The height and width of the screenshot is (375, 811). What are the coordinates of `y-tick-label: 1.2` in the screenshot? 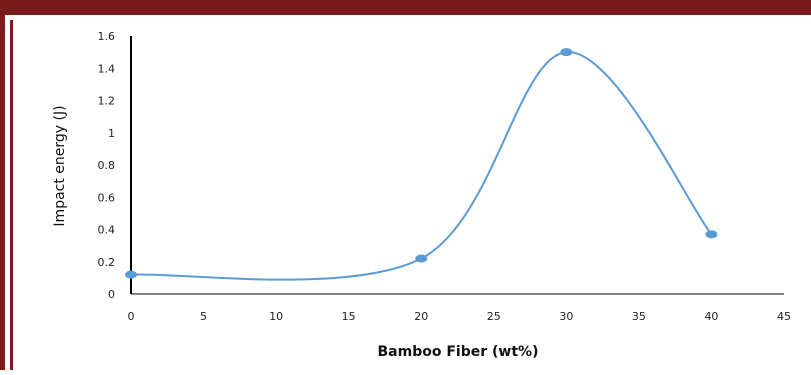 It's located at (107, 101).